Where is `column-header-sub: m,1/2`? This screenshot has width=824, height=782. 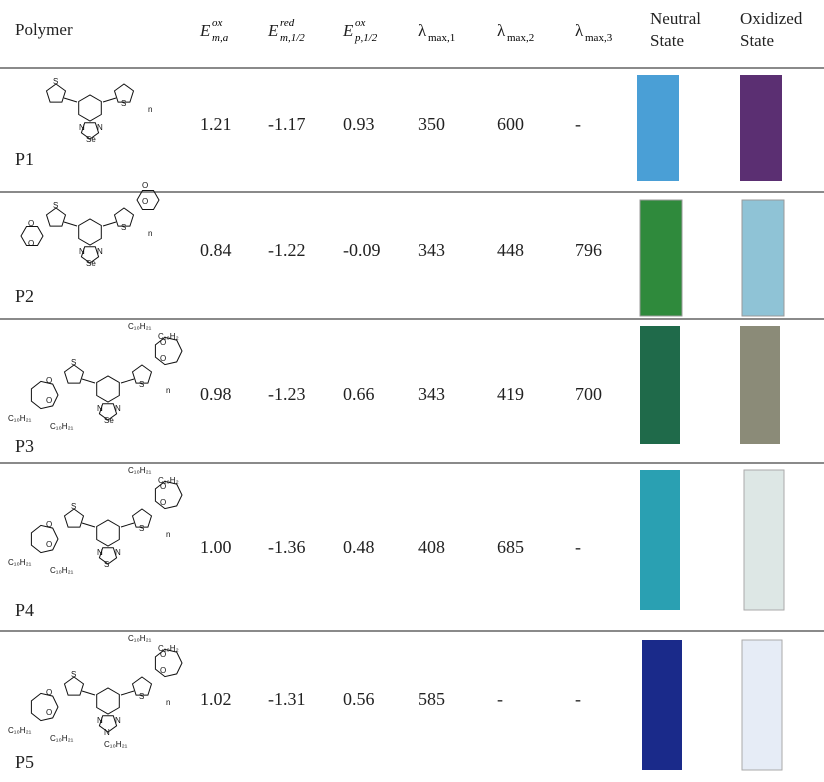 column-header-sub: m,1/2 is located at coordinates (292, 38).